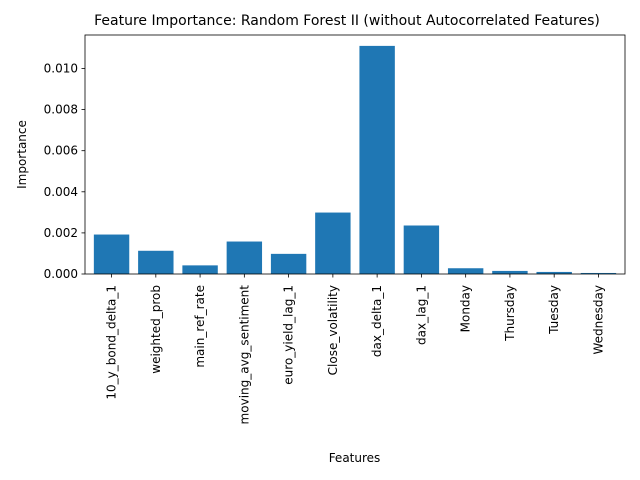 Image resolution: width=640 pixels, height=480 pixels. I want to click on x-tick-label: moving_avg_sentiment, so click(244, 355).